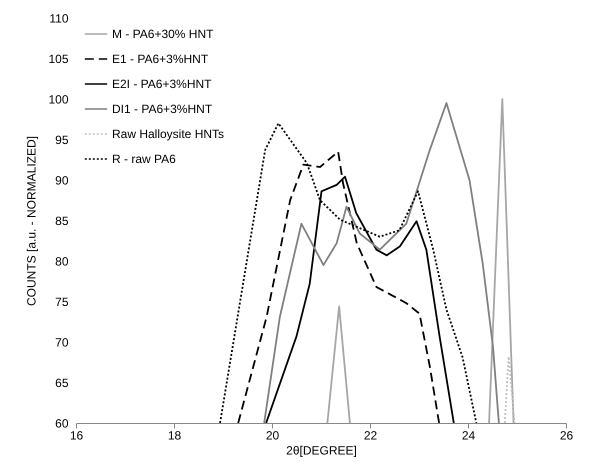 This screenshot has width=589, height=473. What do you see at coordinates (163, 34) in the screenshot?
I see `legend-label: M - PA6+30% HNT` at bounding box center [163, 34].